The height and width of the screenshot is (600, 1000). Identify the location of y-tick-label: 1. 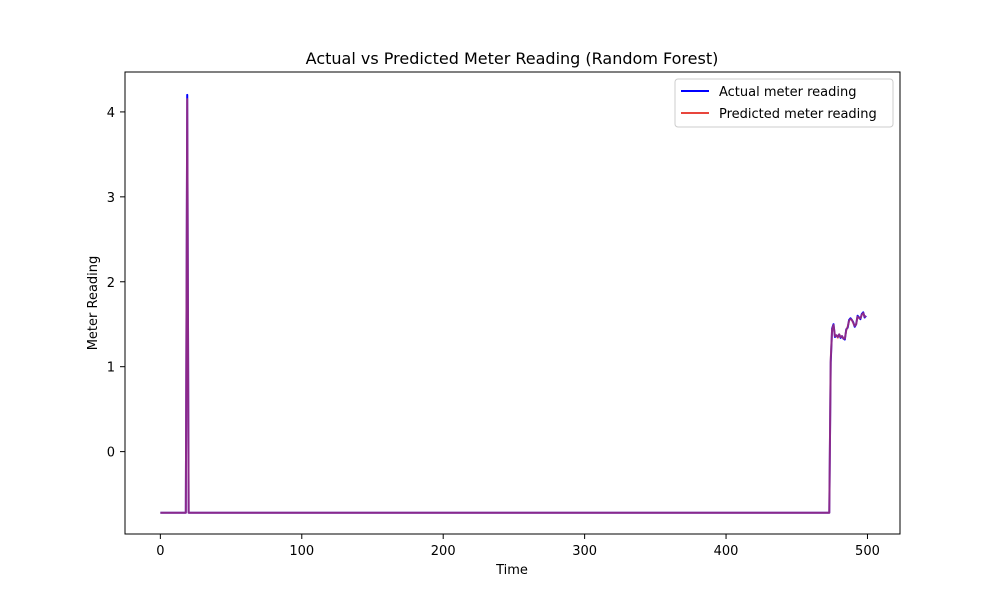
(111, 368).